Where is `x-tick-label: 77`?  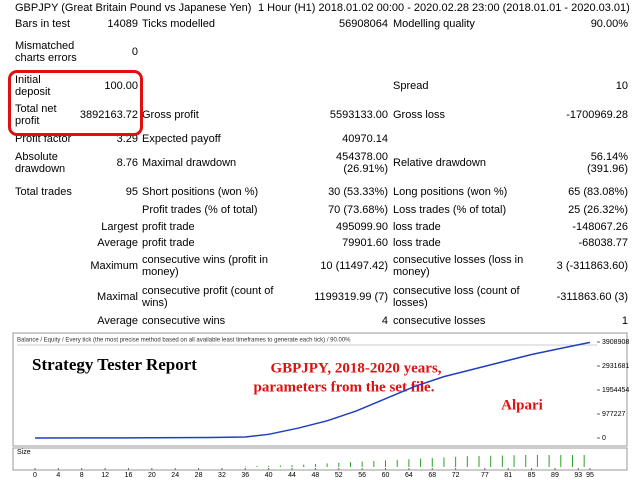 x-tick-label: 77 is located at coordinates (485, 475).